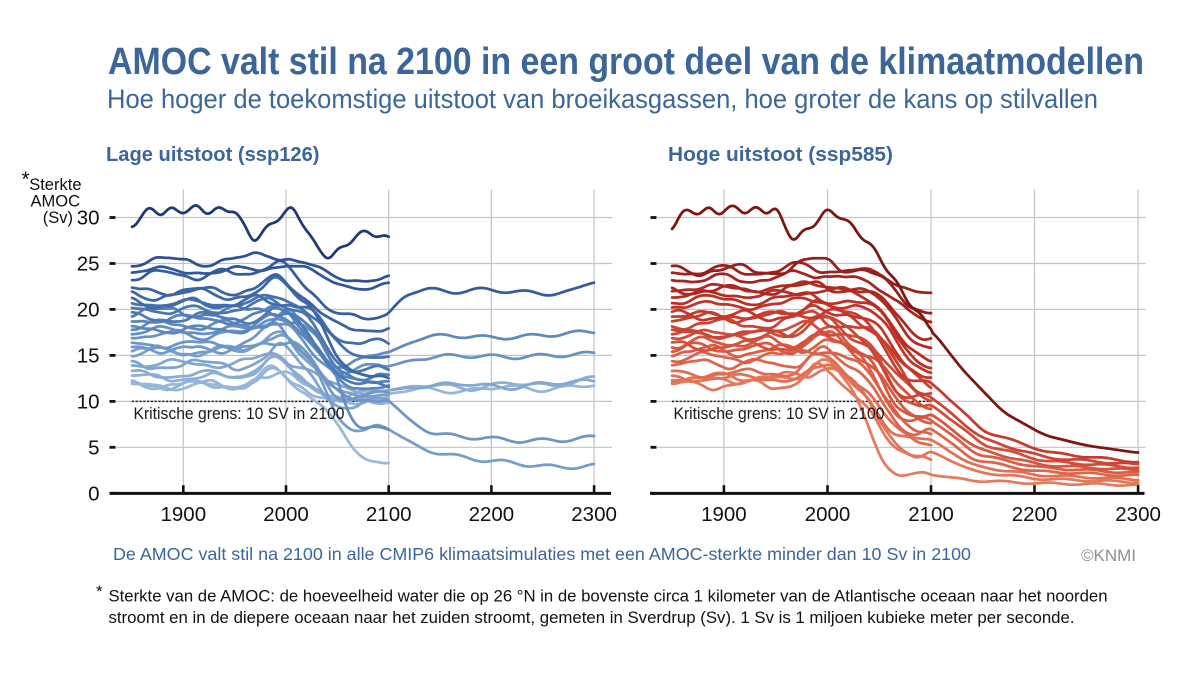 The height and width of the screenshot is (677, 1200). Describe the element at coordinates (88, 356) in the screenshot. I see `svg-text: 15` at that location.